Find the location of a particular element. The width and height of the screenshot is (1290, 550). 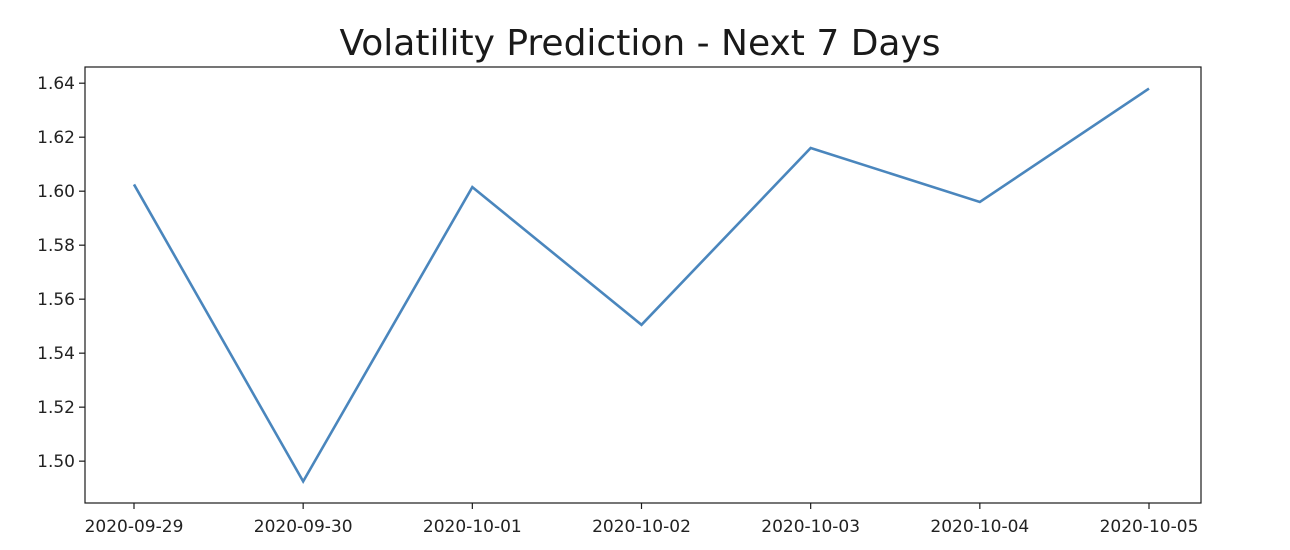

y-tick-label: 1.60 is located at coordinates (56, 192).